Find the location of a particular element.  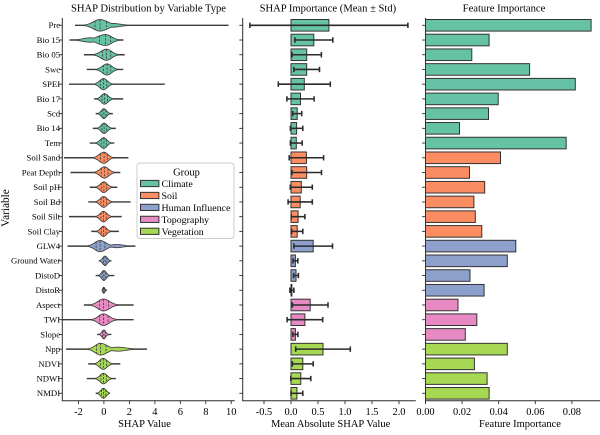

svg-text: 0.08 is located at coordinates (572, 412).